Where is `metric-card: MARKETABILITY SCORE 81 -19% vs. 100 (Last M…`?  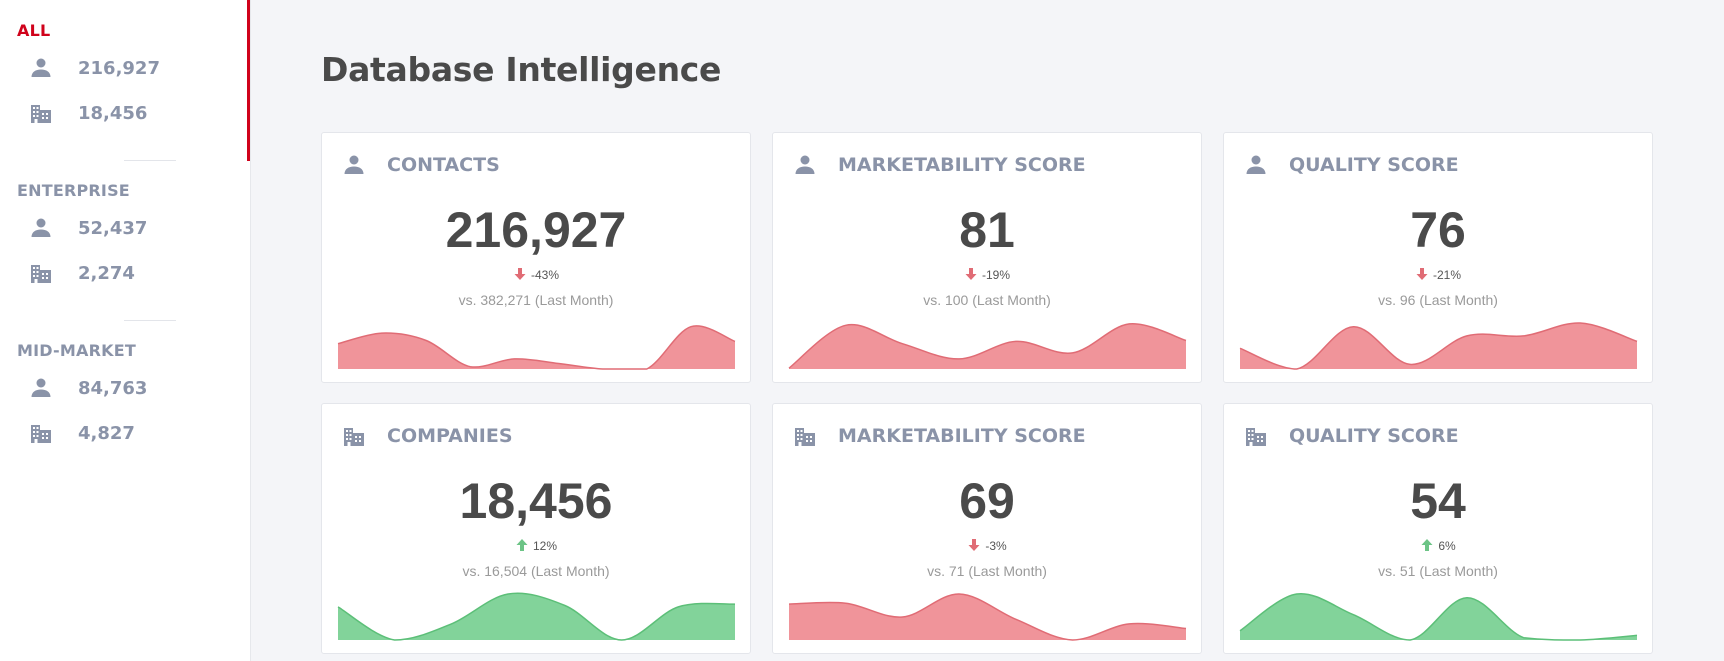
metric-card: MARKETABILITY SCORE 81 -19% vs. 100 (Last M… is located at coordinates (987, 257).